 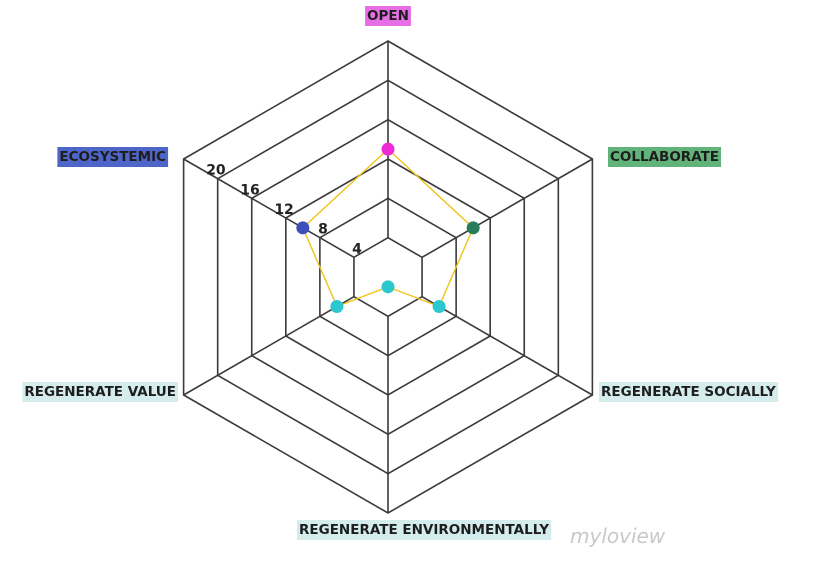 I want to click on axis-label-group: ECOSYSTEMIC, so click(x=113, y=157).